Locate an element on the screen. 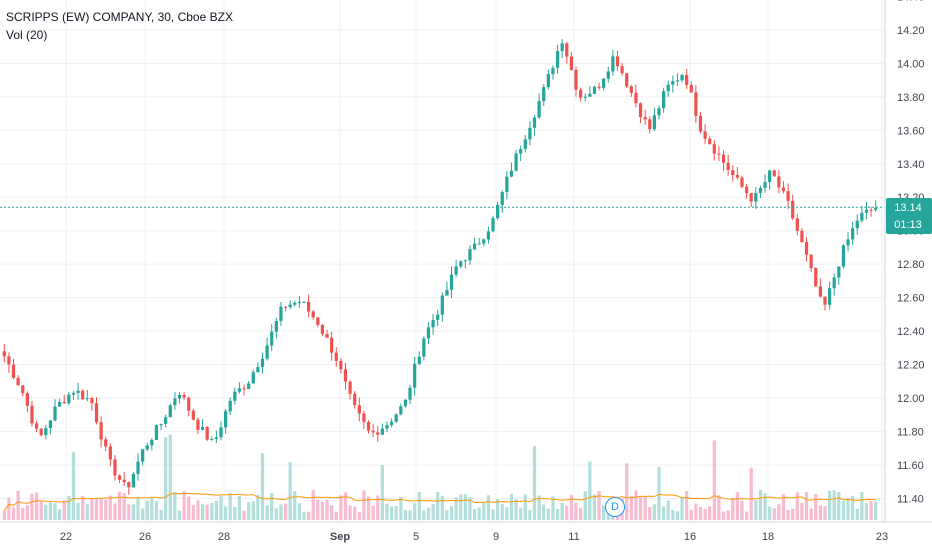 This screenshot has height=550, width=932. time-tick-label: 18 is located at coordinates (768, 537).